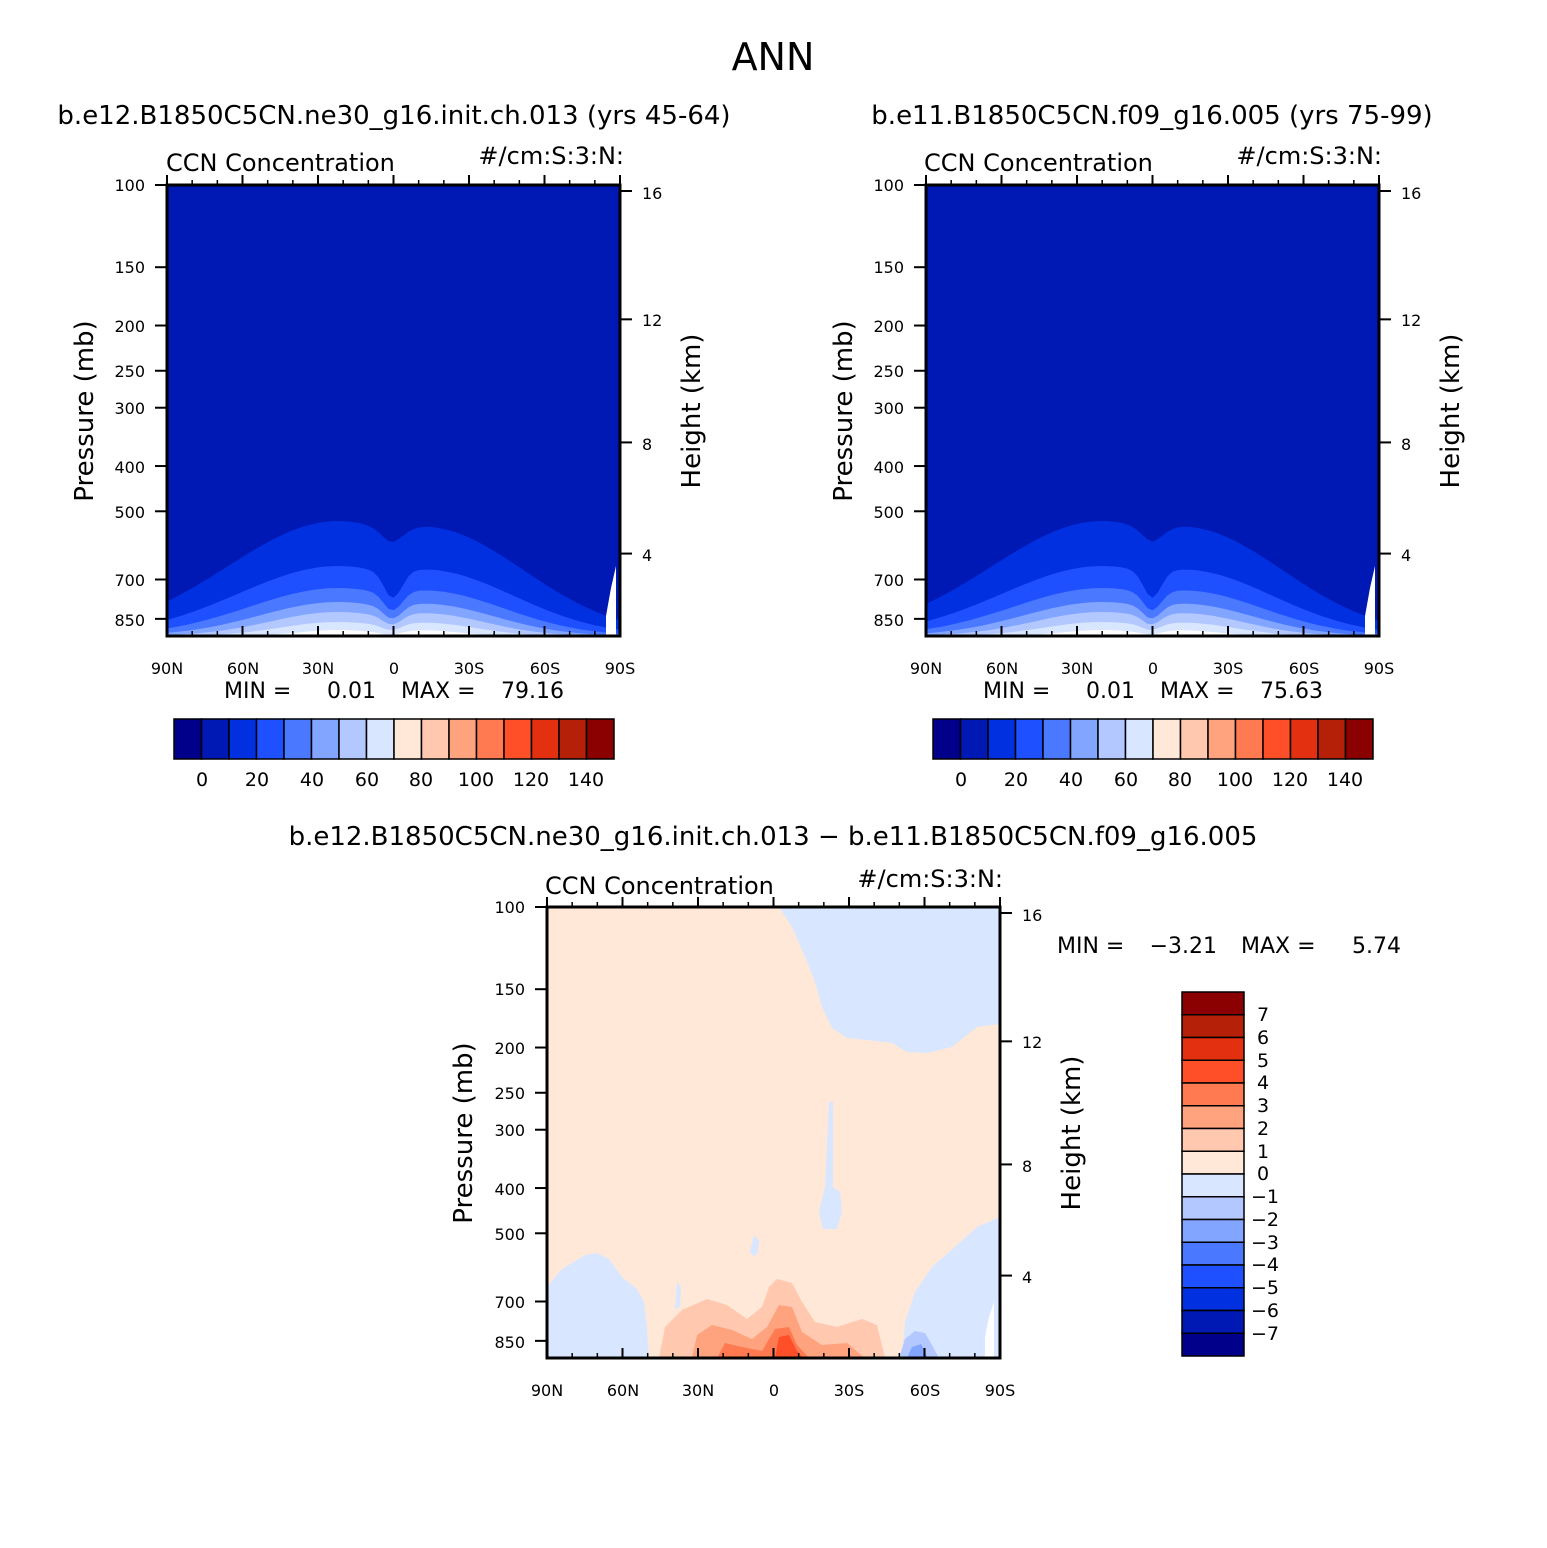 Image resolution: width=1547 pixels, height=1548 pixels. What do you see at coordinates (1197, 691) in the screenshot?
I see `panel-2-max-label: MAX =` at bounding box center [1197, 691].